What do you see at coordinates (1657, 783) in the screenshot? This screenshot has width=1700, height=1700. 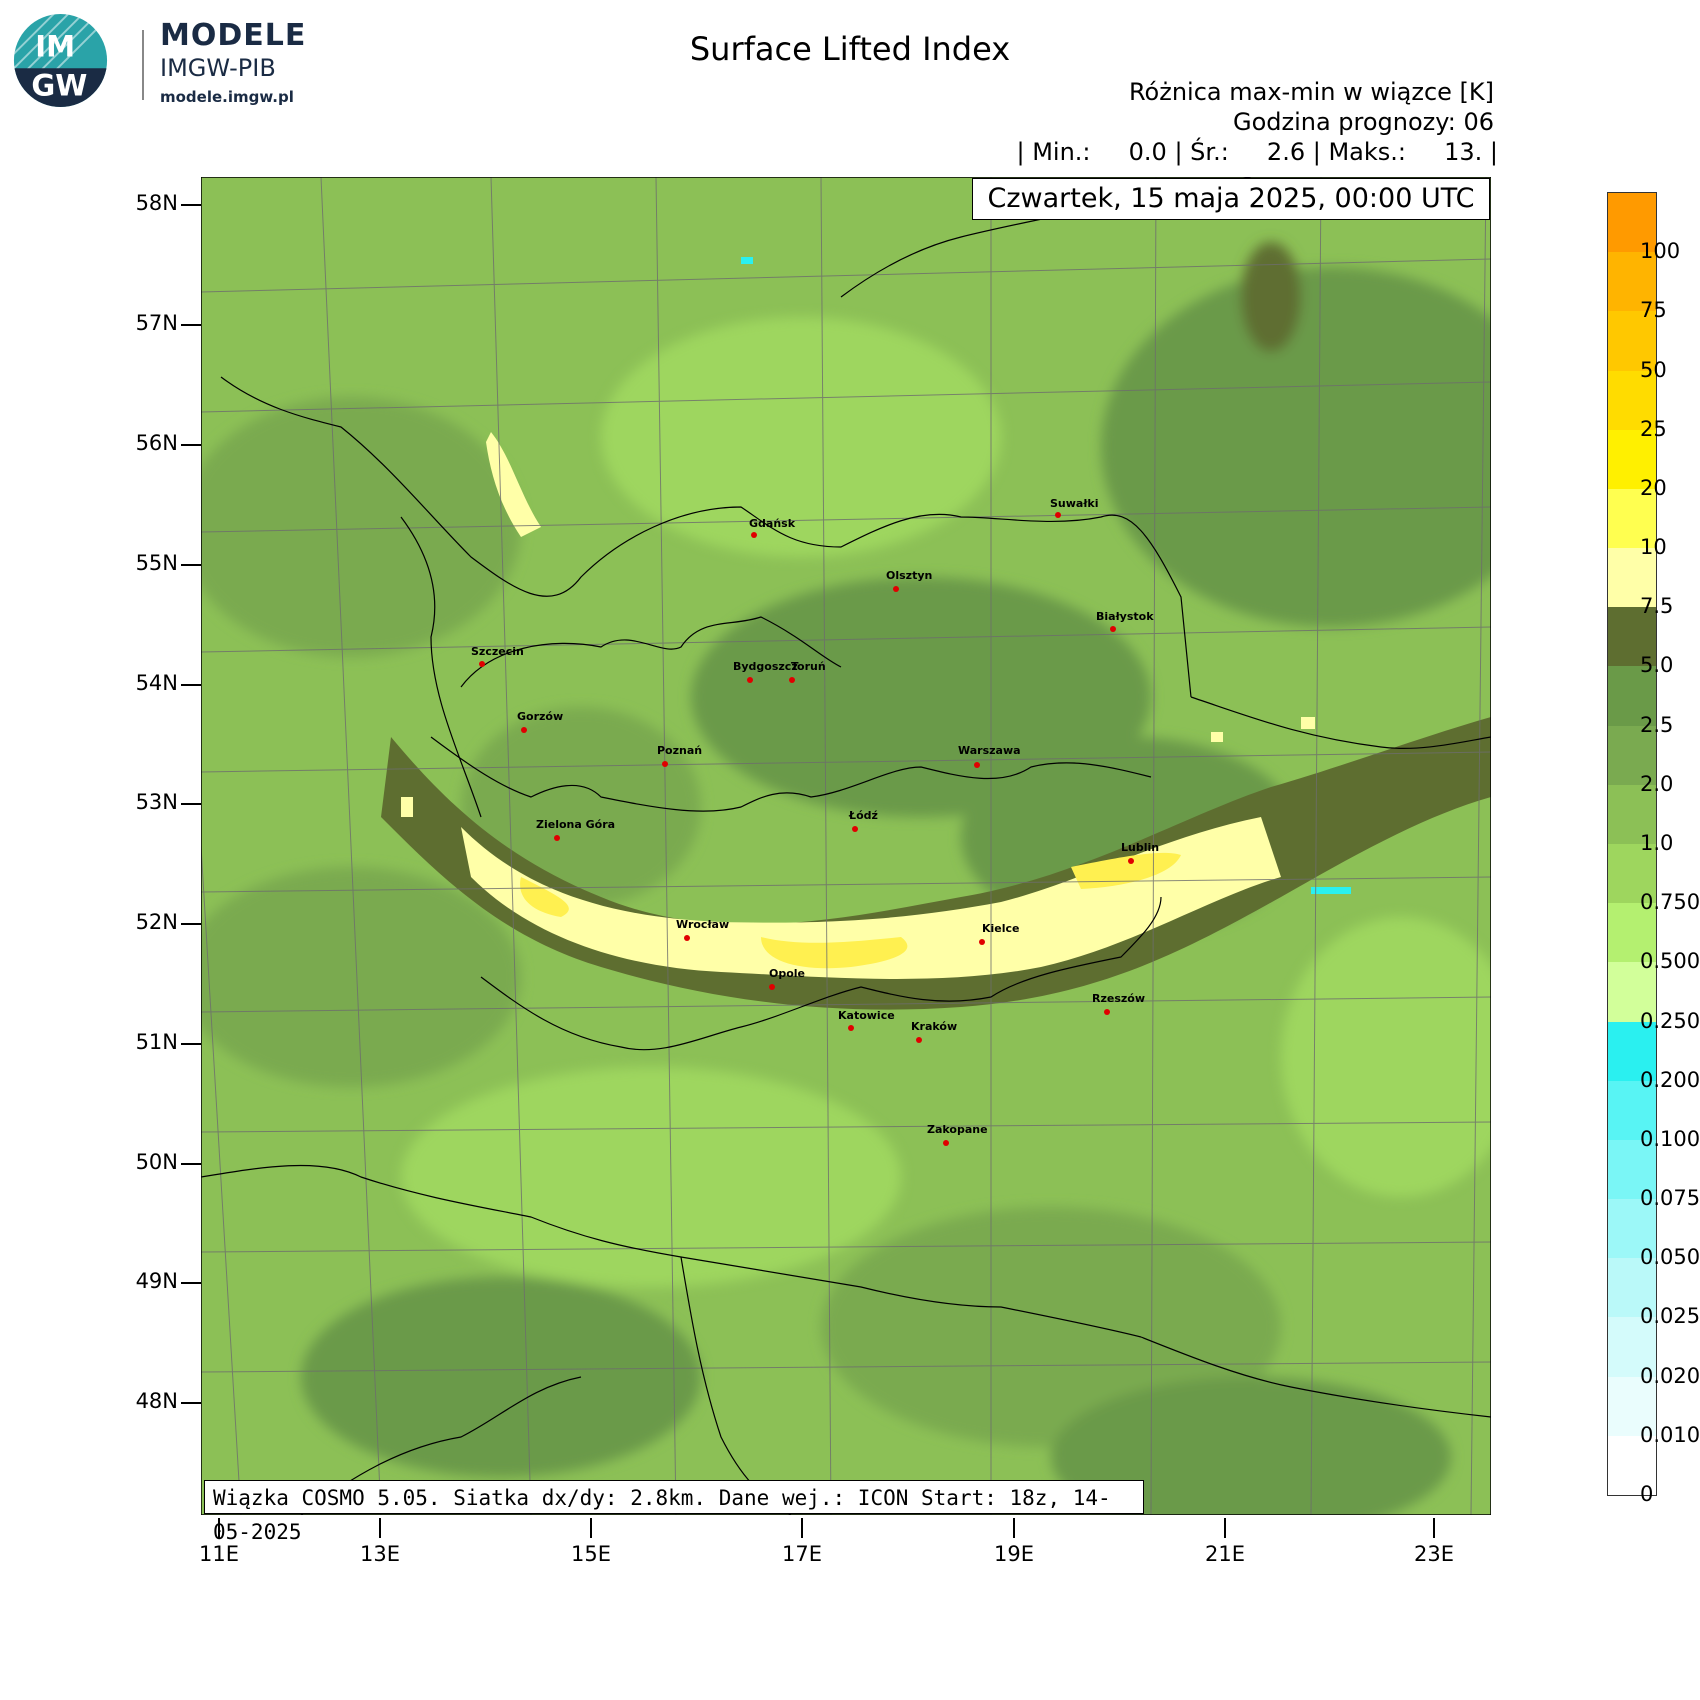 I see `colorbar-label: 2.0` at bounding box center [1657, 783].